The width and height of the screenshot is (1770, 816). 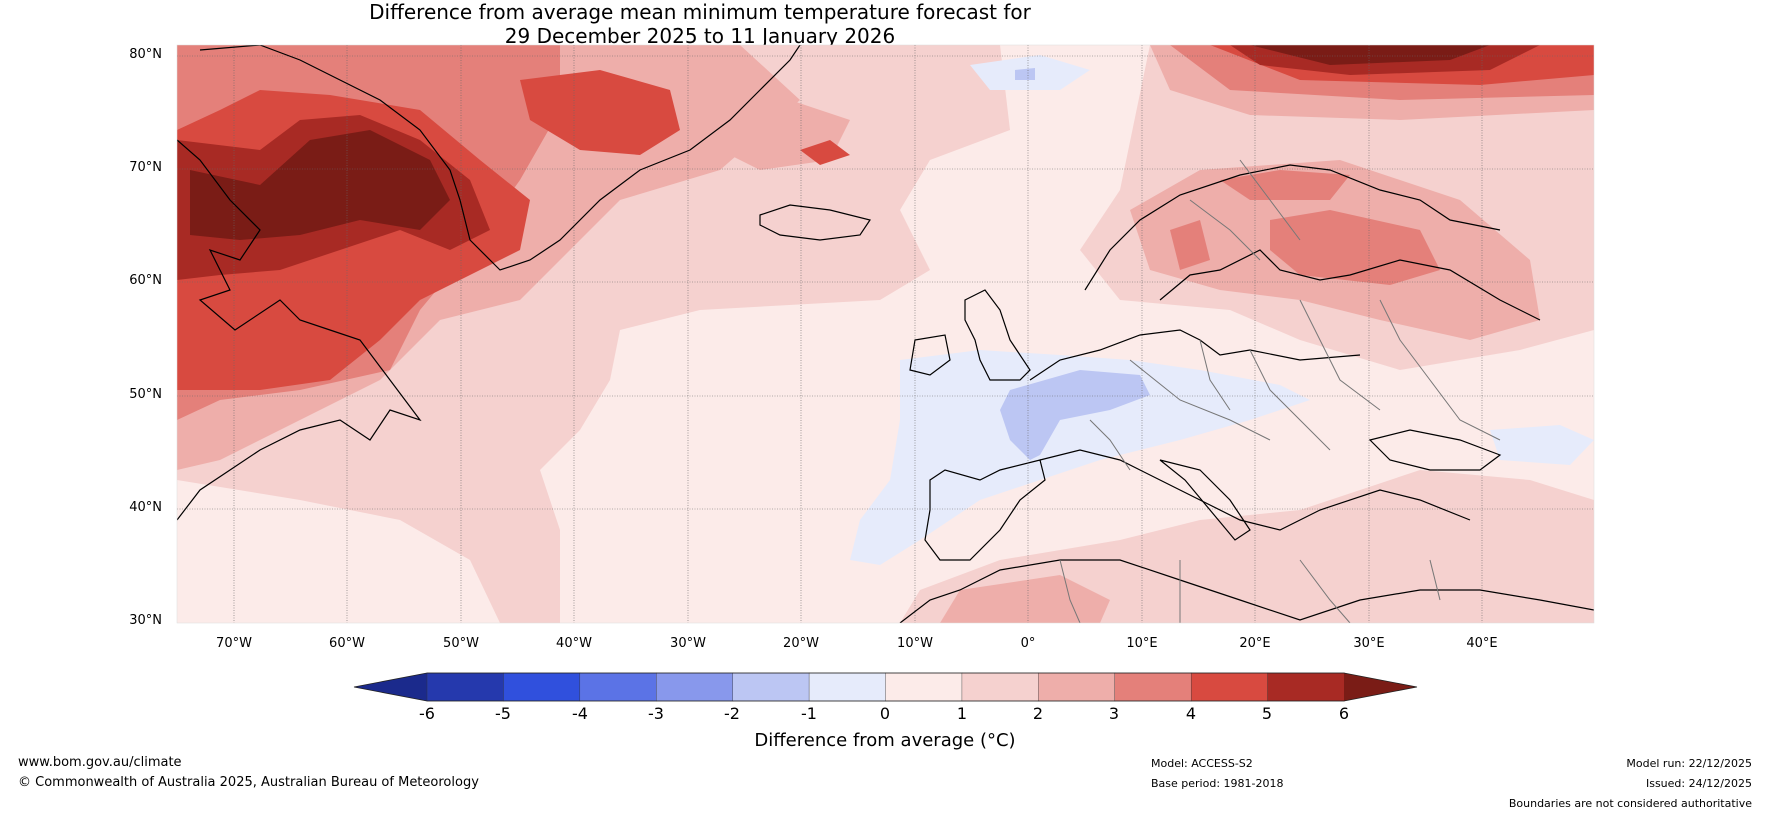 I want to click on anomaly-zone-above-6-barents, so click(x=1370, y=55).